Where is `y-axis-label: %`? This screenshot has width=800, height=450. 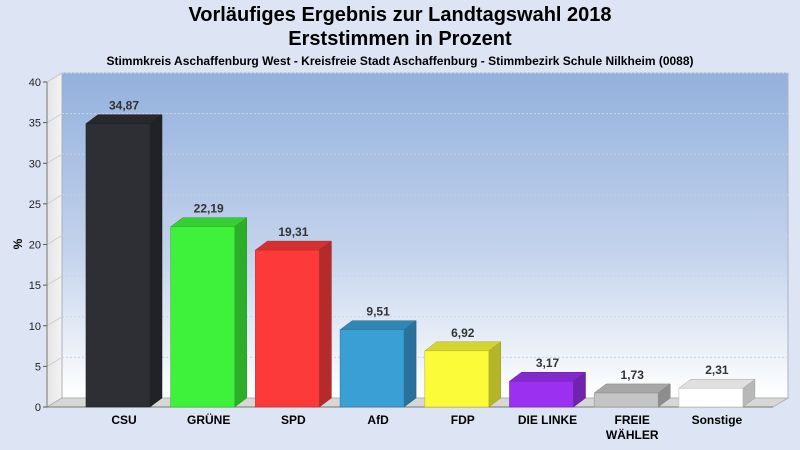
y-axis-label: % is located at coordinates (18, 243).